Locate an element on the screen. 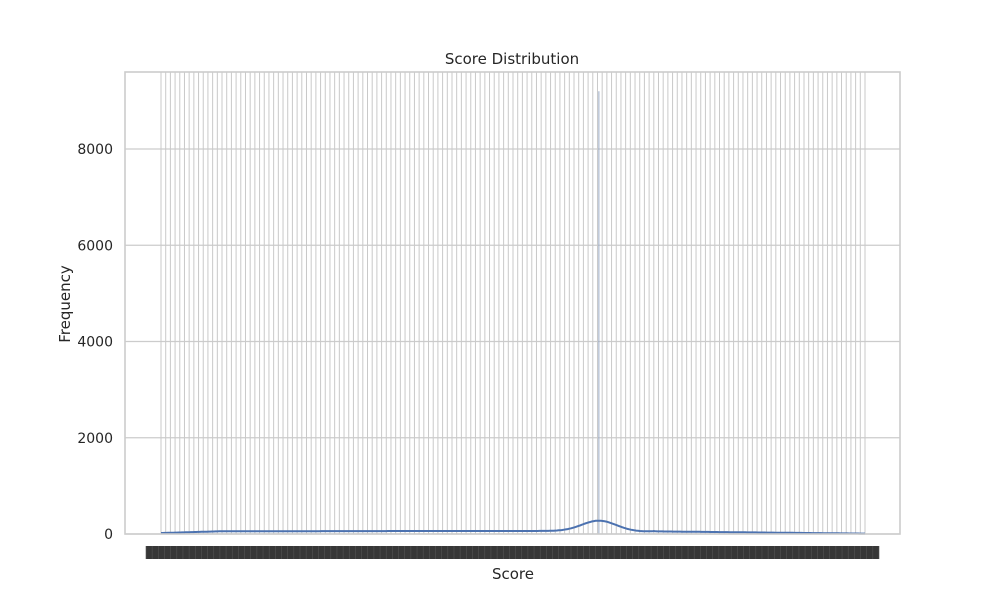 This screenshot has height=600, width=1000. y-tick-label: 0 is located at coordinates (108, 535).